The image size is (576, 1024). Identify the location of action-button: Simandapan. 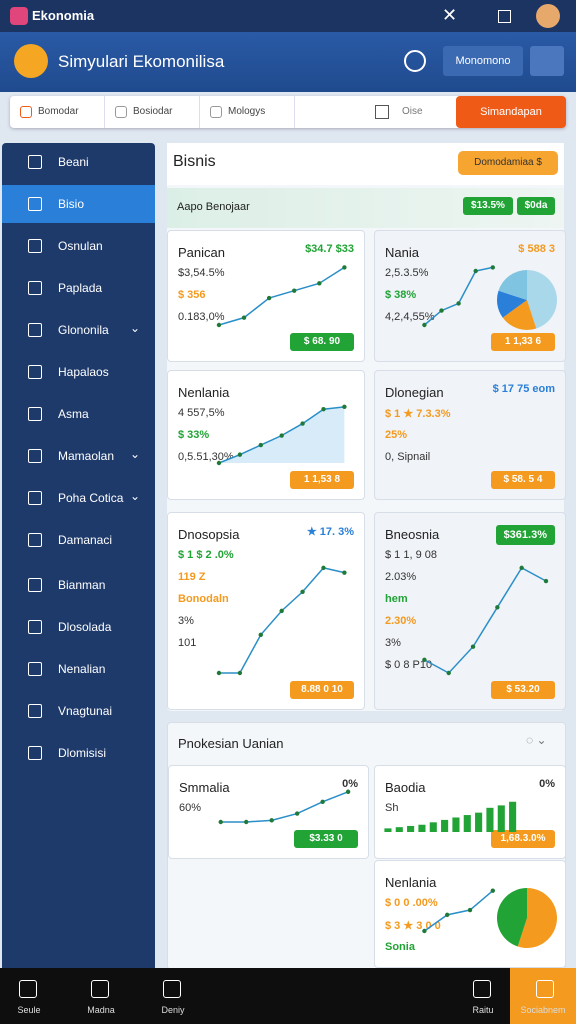
(511, 112).